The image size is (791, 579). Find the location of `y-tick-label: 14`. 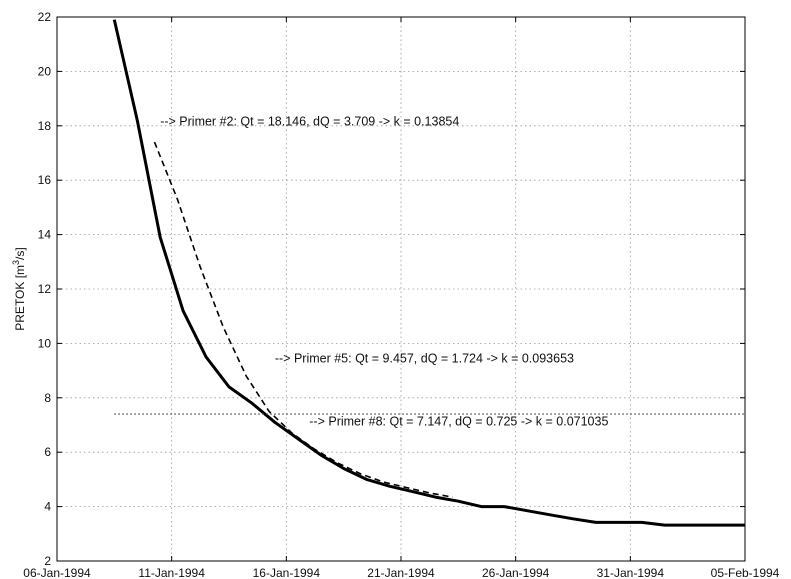

y-tick-label: 14 is located at coordinates (45, 235).